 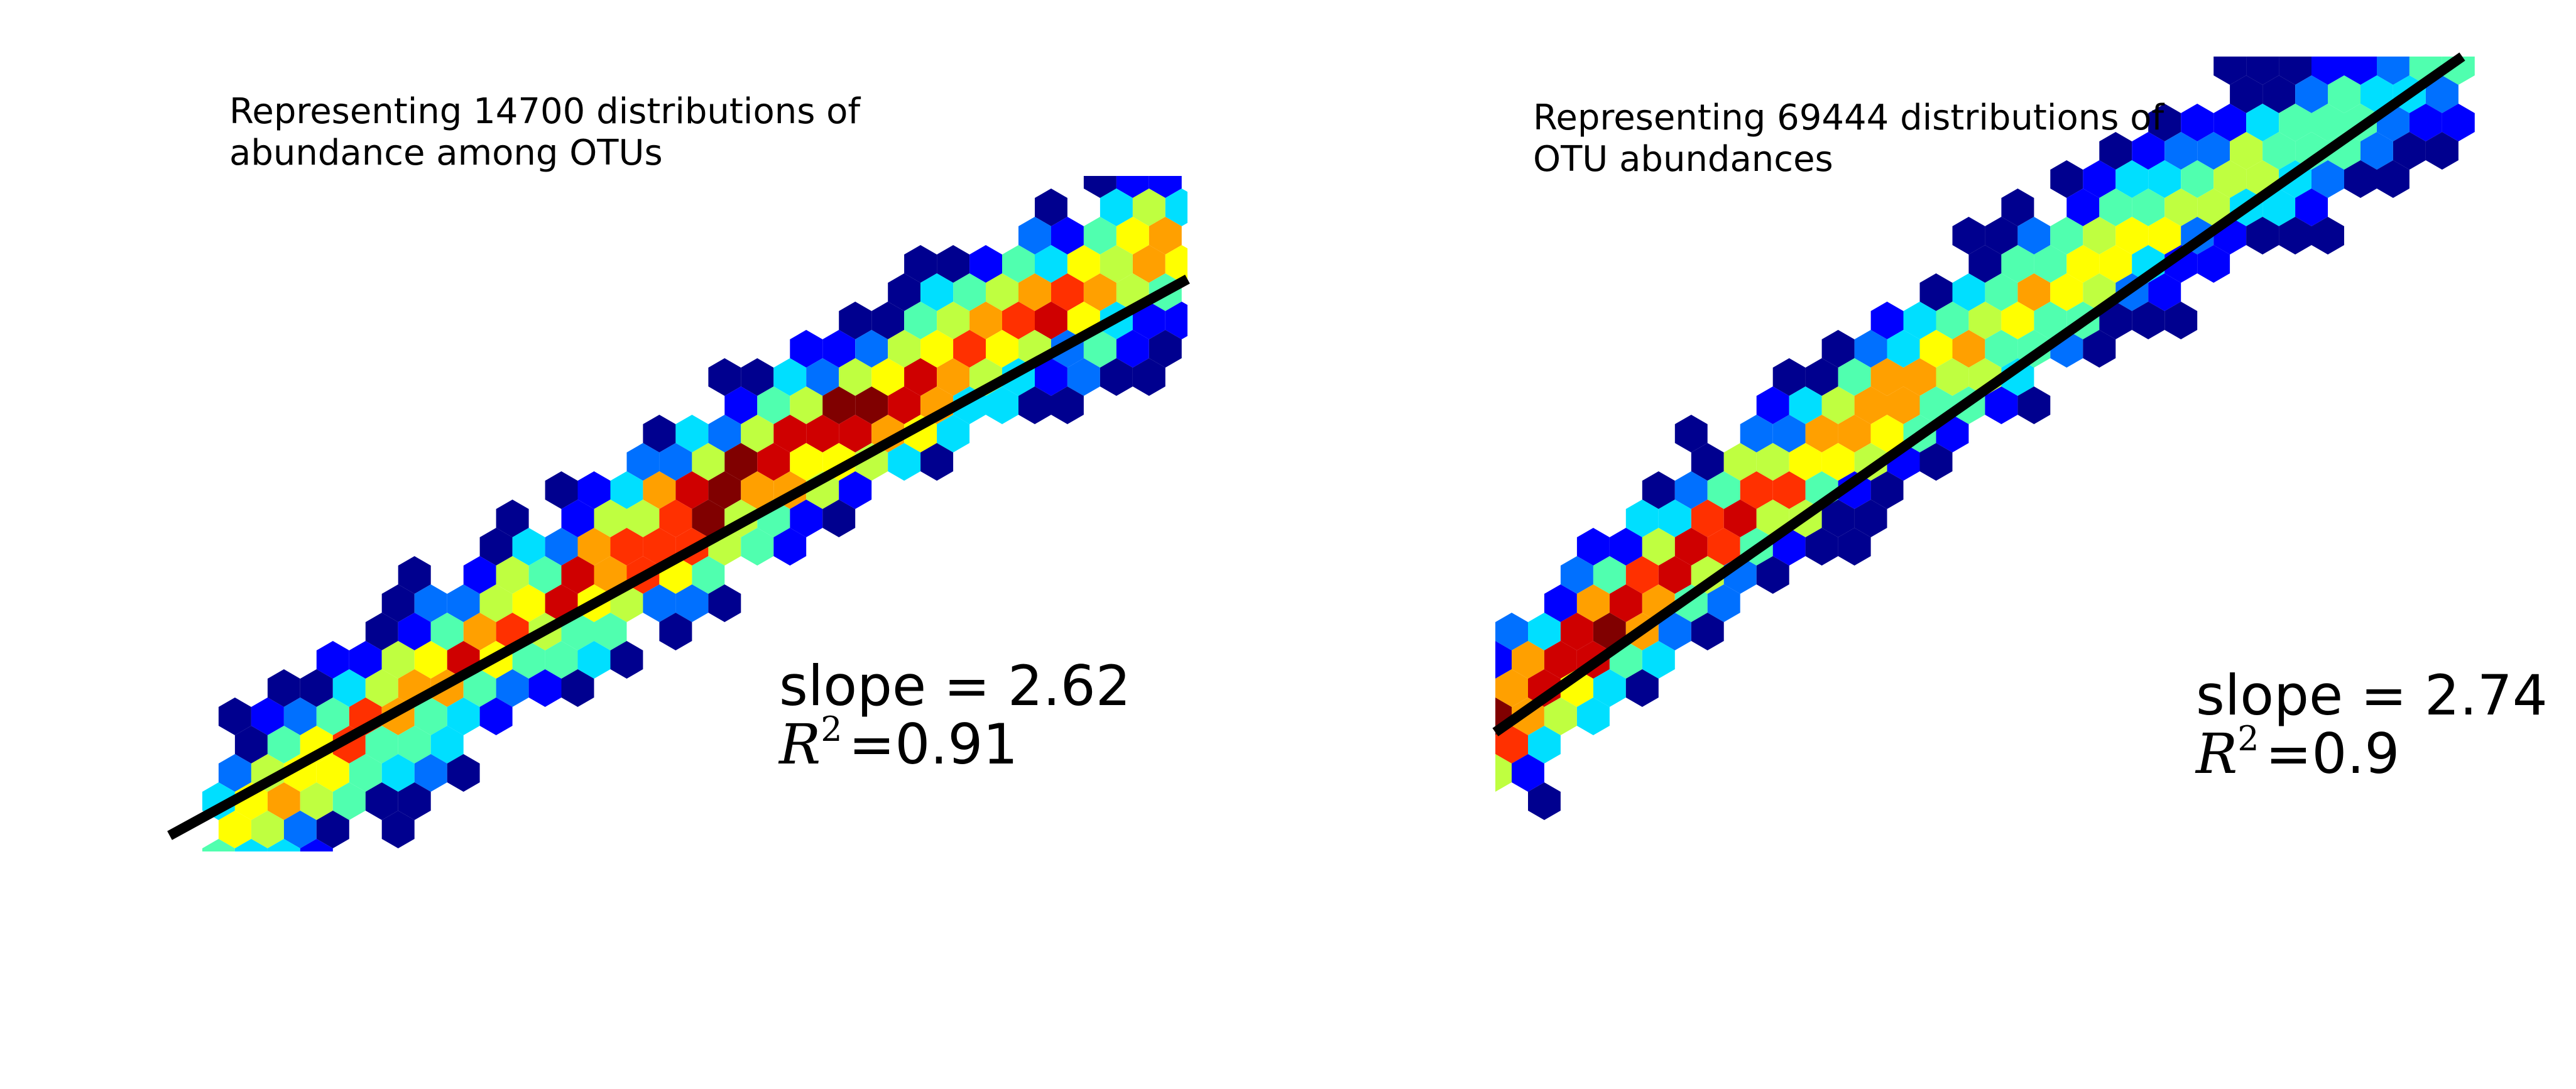 I want to click on right-r2-symbol: R, so click(x=2216, y=753).